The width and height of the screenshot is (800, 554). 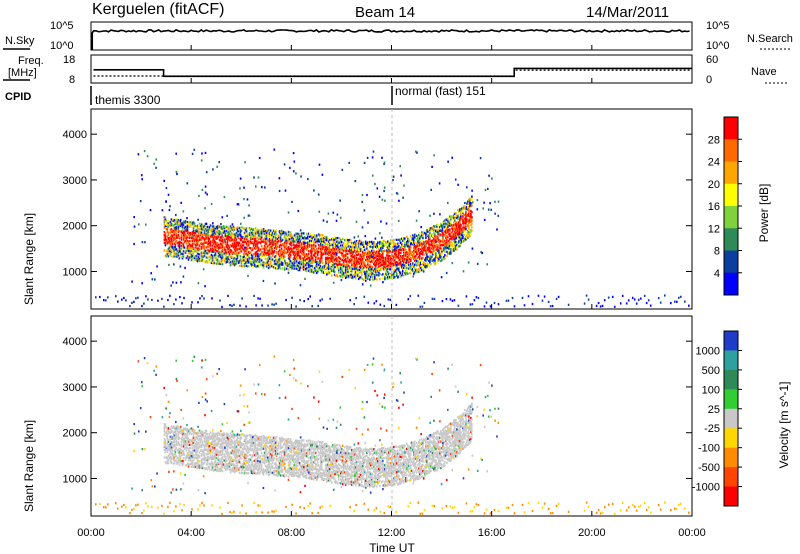 What do you see at coordinates (75, 342) in the screenshot?
I see `velocity-ytick-label: 4000` at bounding box center [75, 342].